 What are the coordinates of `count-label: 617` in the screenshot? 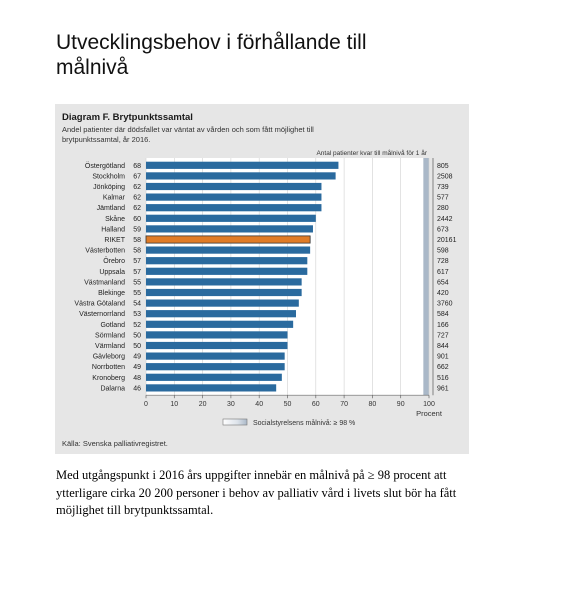 It's located at (443, 272).